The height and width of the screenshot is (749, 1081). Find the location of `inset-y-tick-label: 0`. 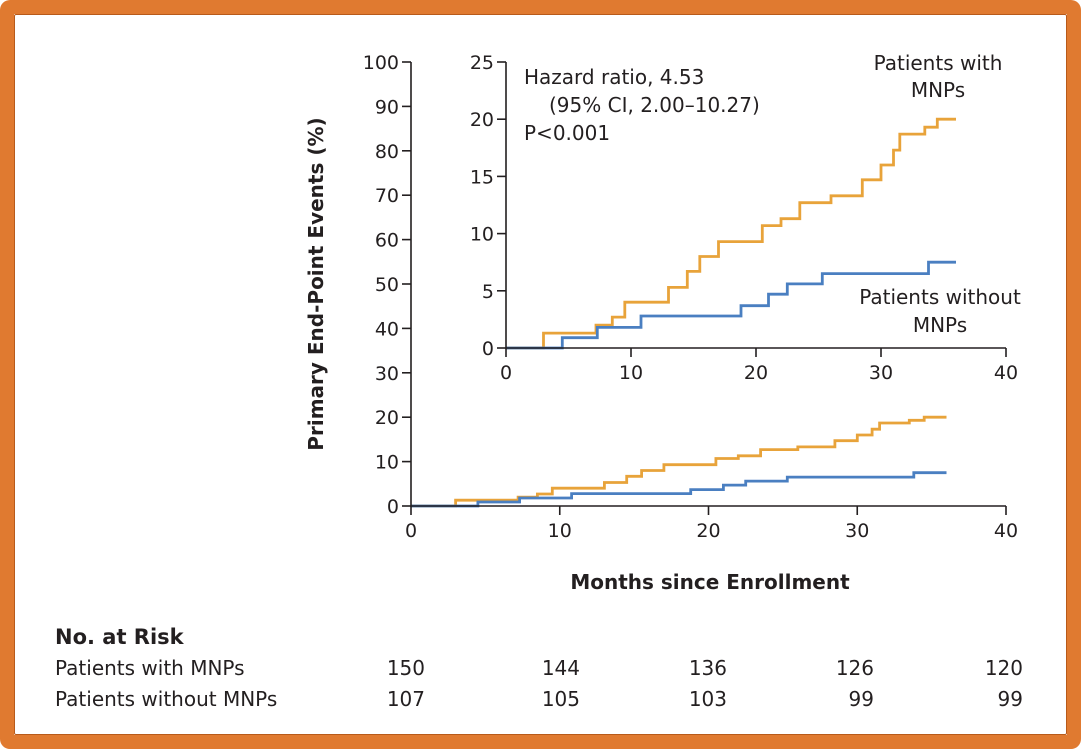

inset-y-tick-label: 0 is located at coordinates (488, 349).